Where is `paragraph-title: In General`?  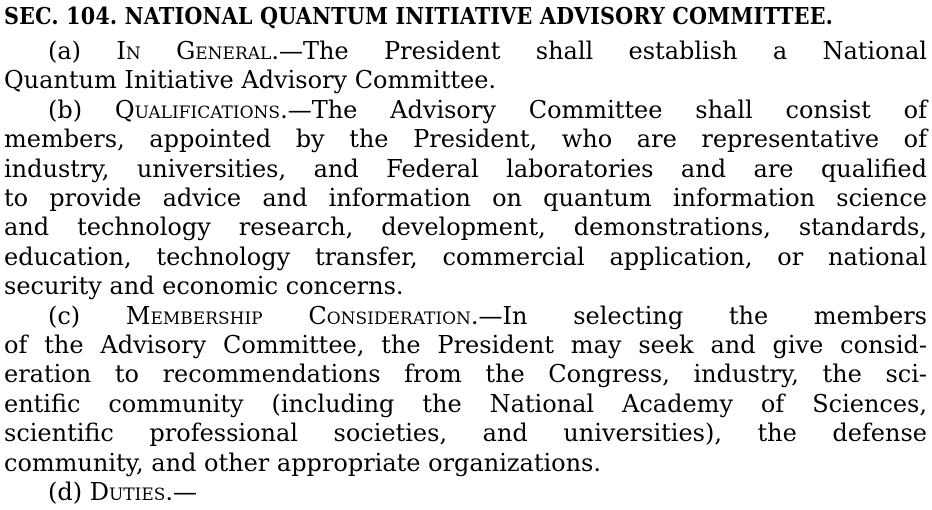 paragraph-title: In General is located at coordinates (194, 51).